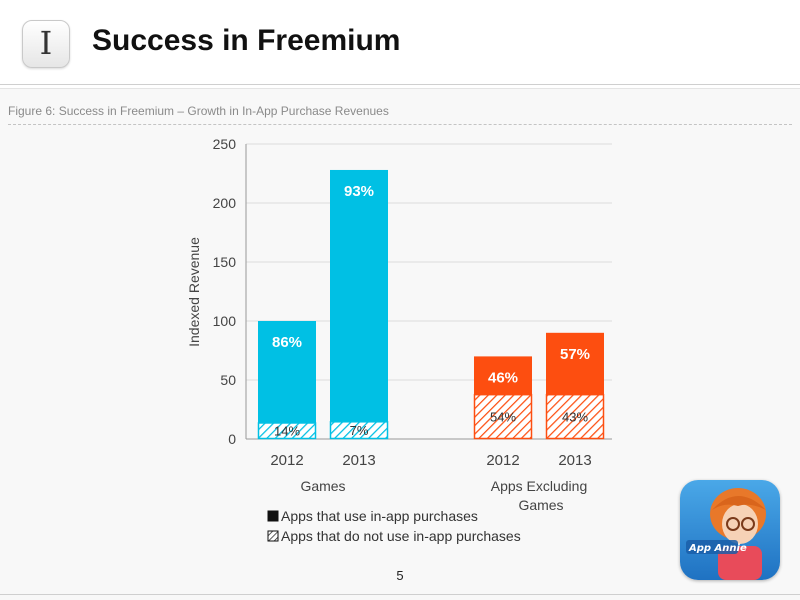 The height and width of the screenshot is (600, 800). I want to click on logo-text: App Annie, so click(717, 548).